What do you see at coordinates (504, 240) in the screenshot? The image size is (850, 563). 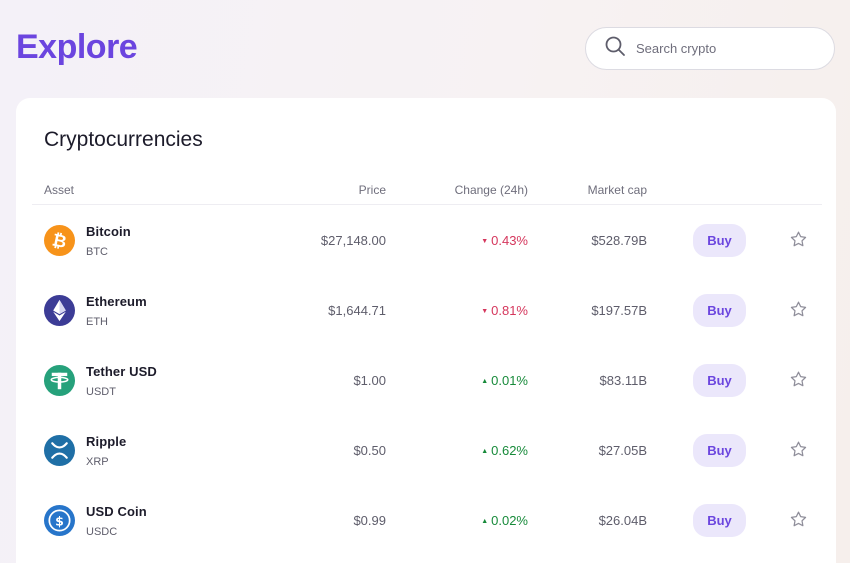 I see `asset-change: ▼ 0.43%` at bounding box center [504, 240].